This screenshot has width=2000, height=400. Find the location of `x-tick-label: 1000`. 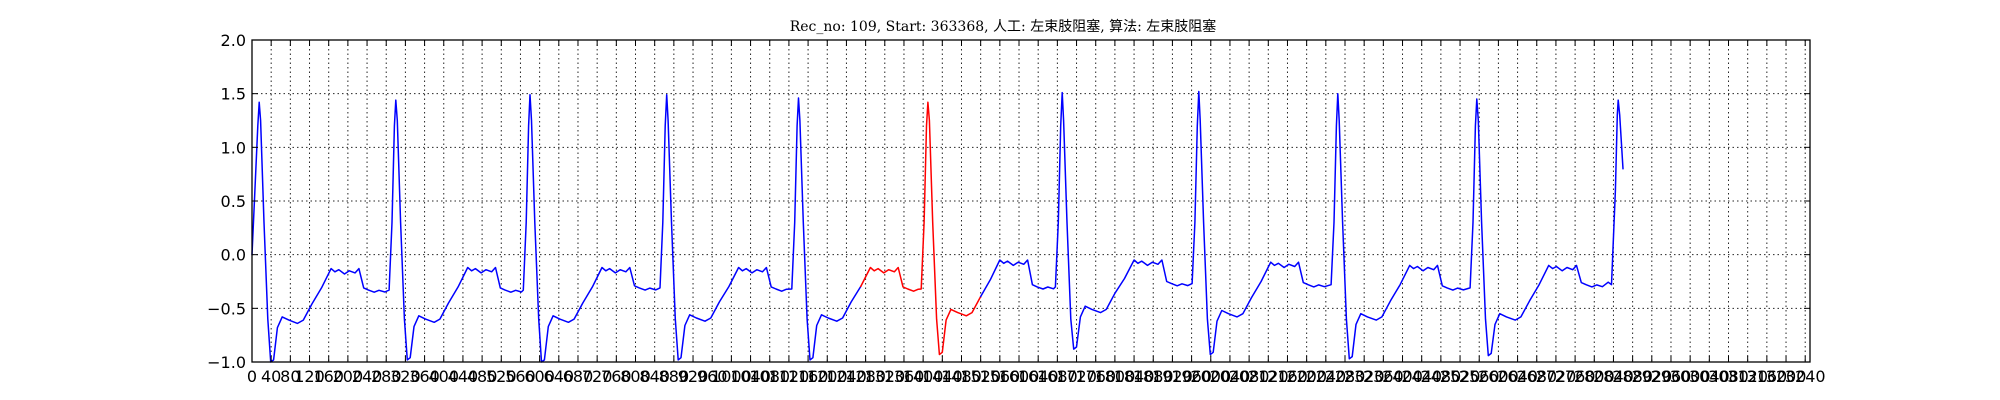

x-tick-label: 1000 is located at coordinates (731, 376).